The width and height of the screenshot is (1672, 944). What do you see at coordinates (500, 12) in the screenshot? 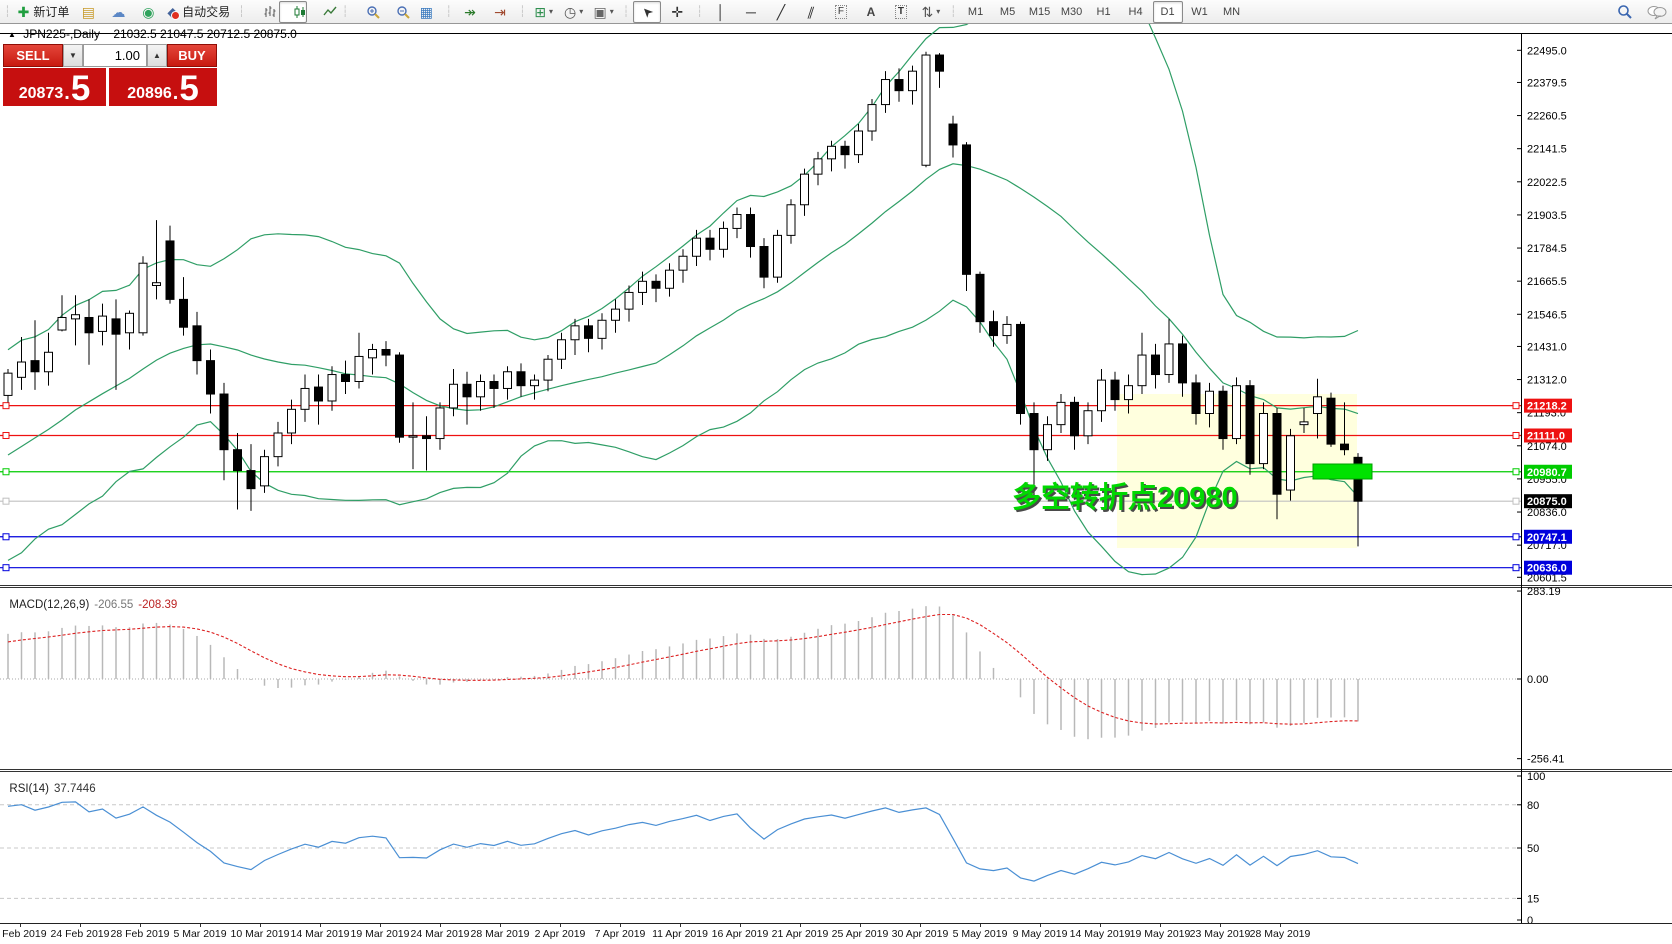
I see `chart-shift-button: ⇥` at bounding box center [500, 12].